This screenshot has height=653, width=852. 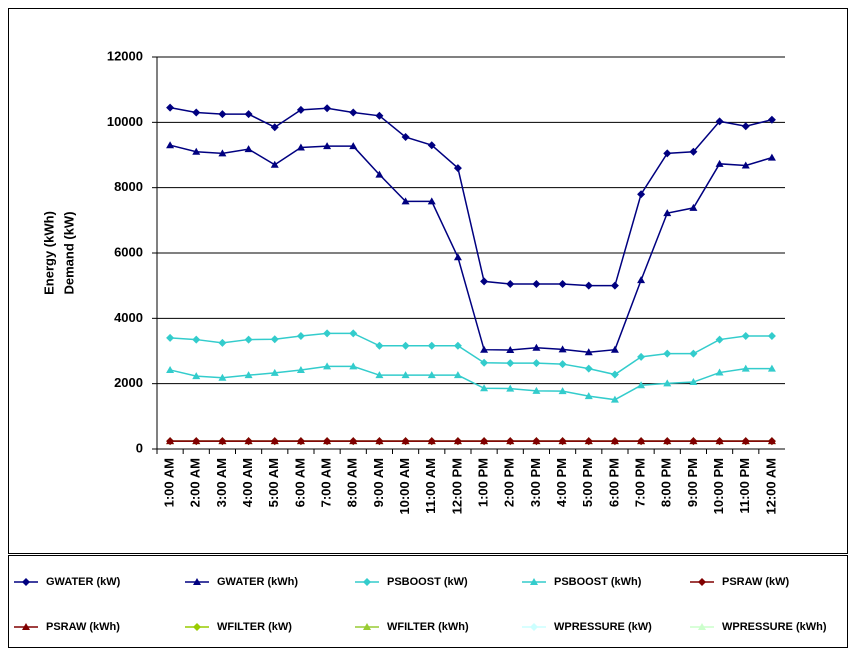 I want to click on legend-box, so click(x=428, y=601).